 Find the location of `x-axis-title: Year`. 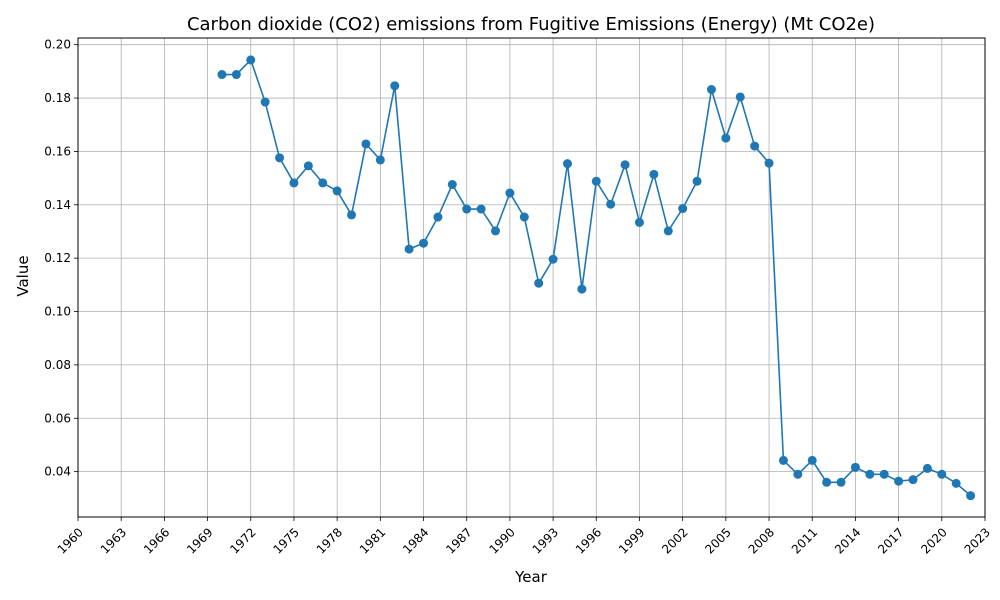

x-axis-title: Year is located at coordinates (531, 577).